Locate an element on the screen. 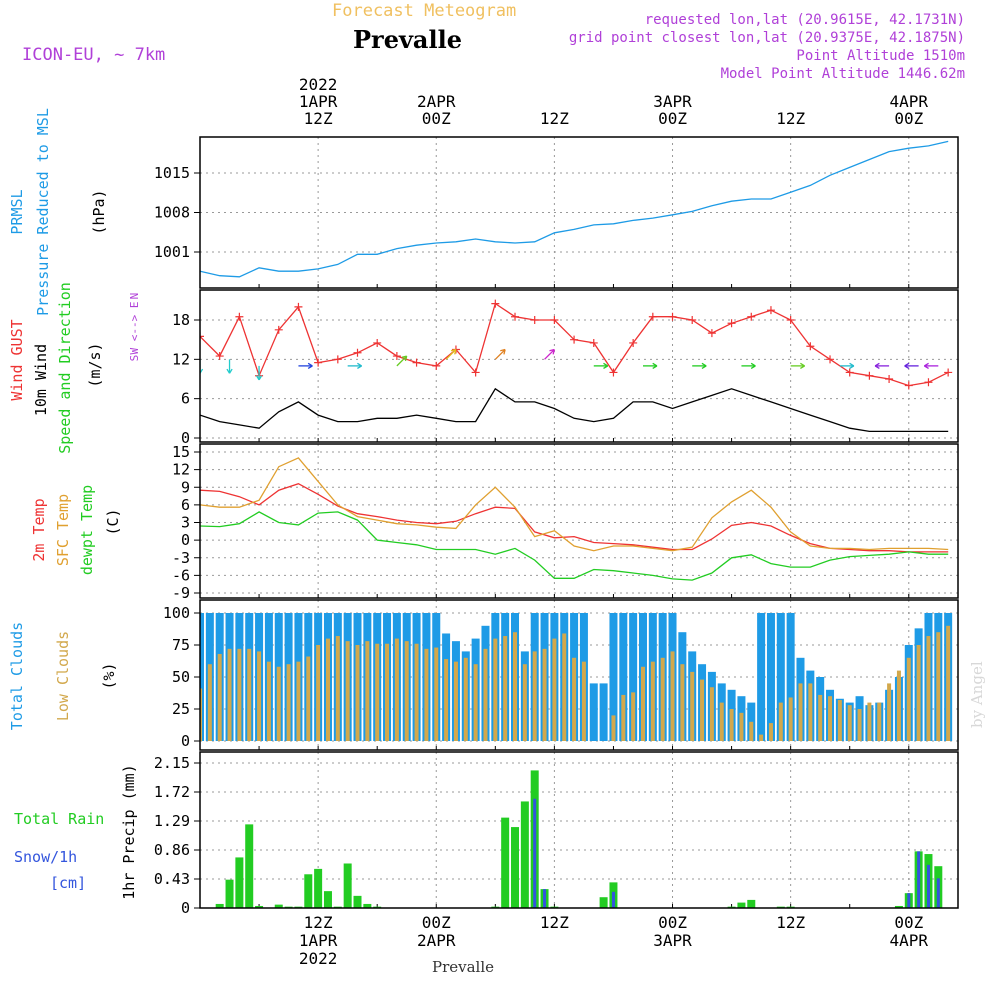  bottom-time-label: 00Z is located at coordinates (908, 922).